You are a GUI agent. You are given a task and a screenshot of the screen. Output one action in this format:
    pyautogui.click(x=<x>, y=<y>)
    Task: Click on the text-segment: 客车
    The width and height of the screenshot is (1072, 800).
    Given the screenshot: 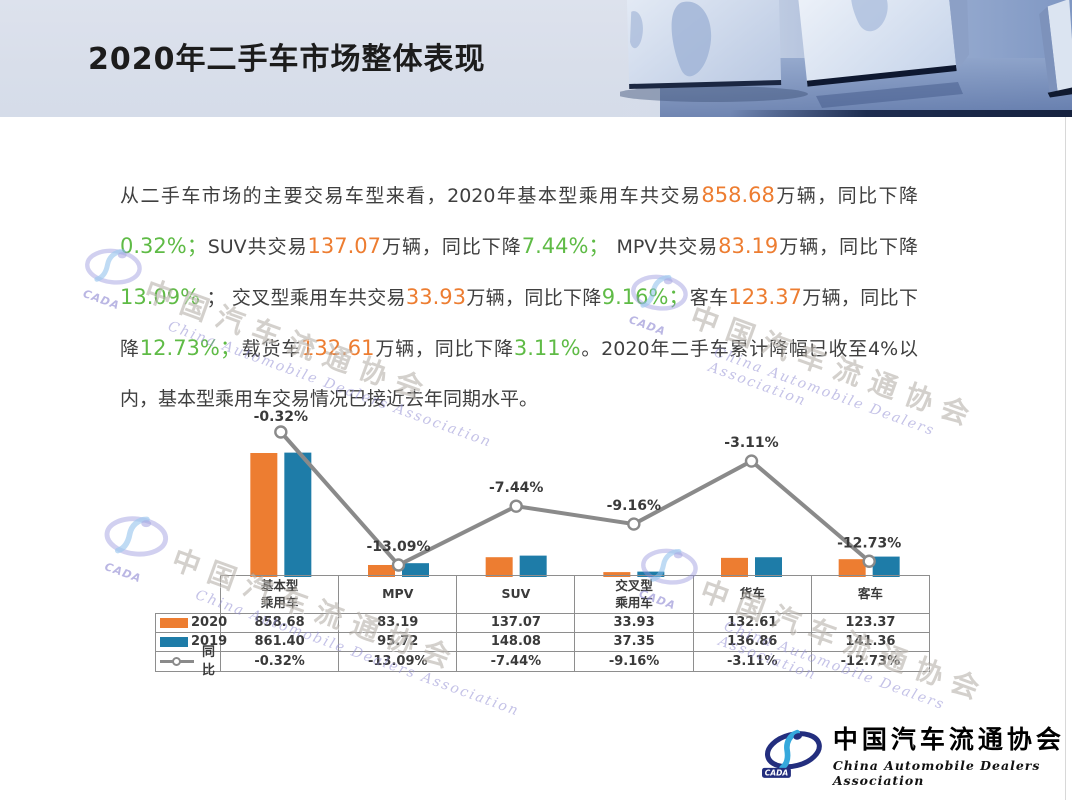 What is the action you would take?
    pyautogui.click(x=709, y=298)
    